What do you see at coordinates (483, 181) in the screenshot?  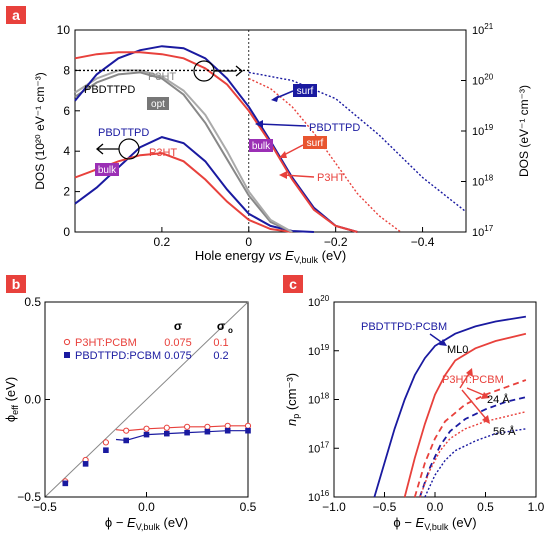 I see `y-right-tick-label: 1018` at bounding box center [483, 181].